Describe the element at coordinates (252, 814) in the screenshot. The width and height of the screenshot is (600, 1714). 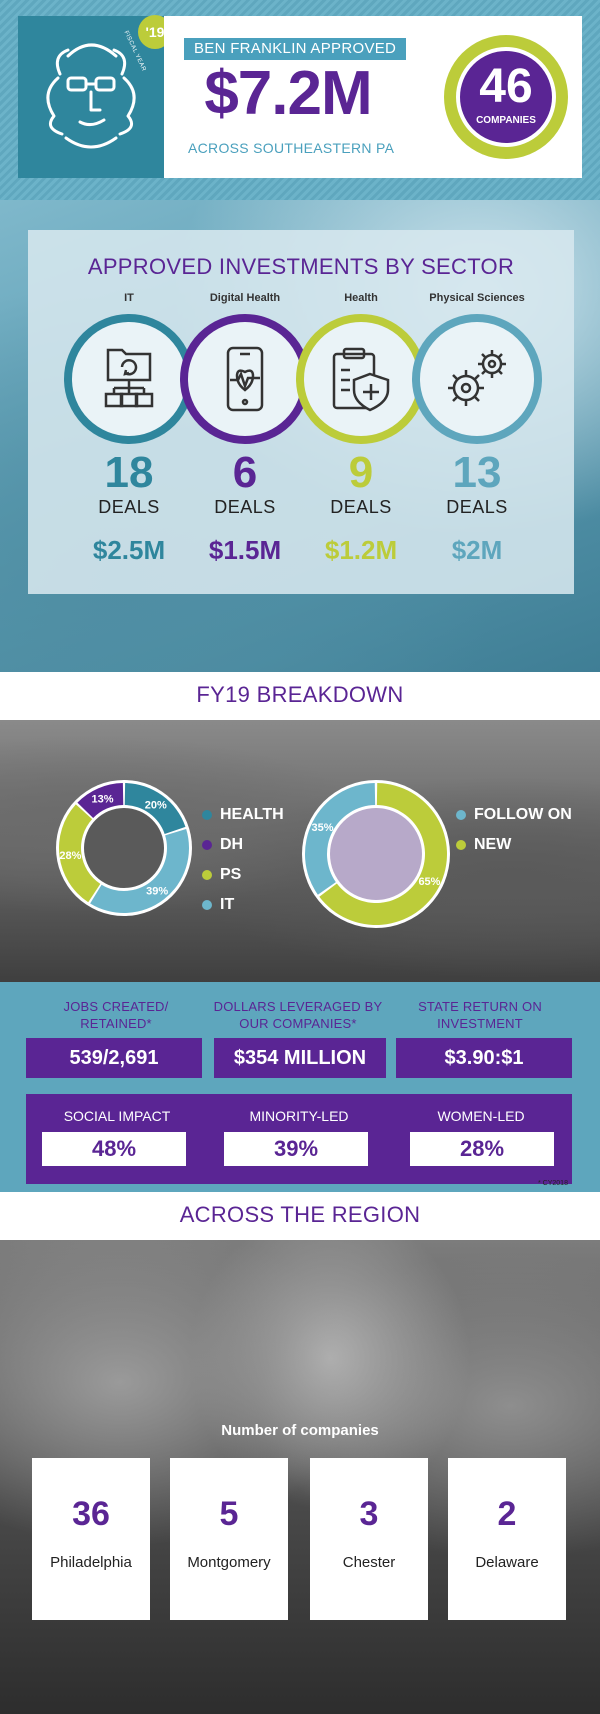
I see `legend-label: HEALTH` at that location.